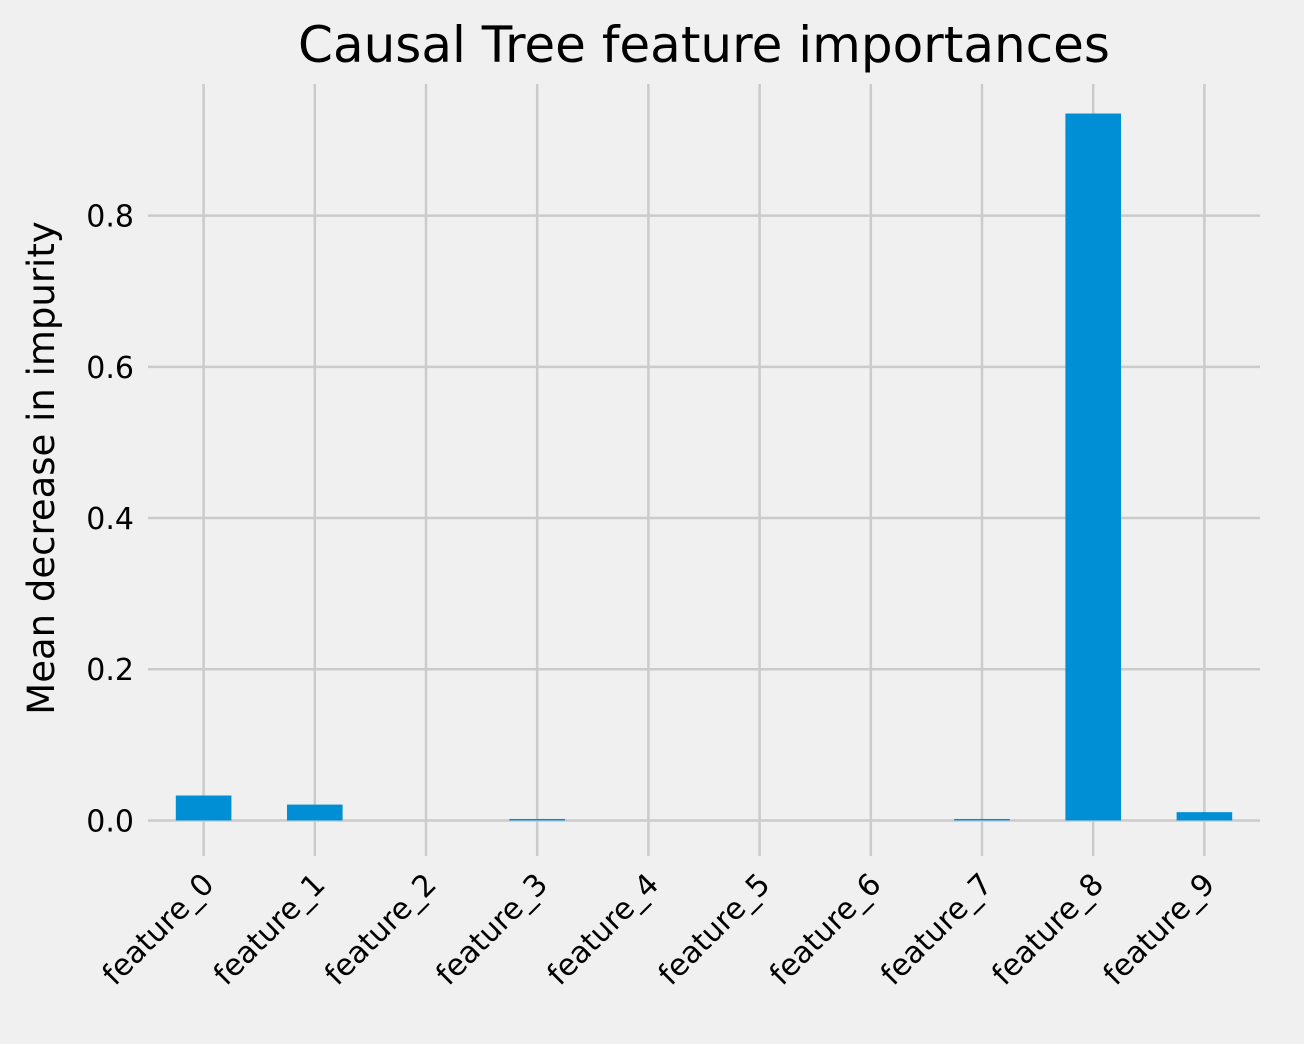 The width and height of the screenshot is (1304, 1044). I want to click on y-axis-label: Mean decrease in impurity, so click(41, 467).